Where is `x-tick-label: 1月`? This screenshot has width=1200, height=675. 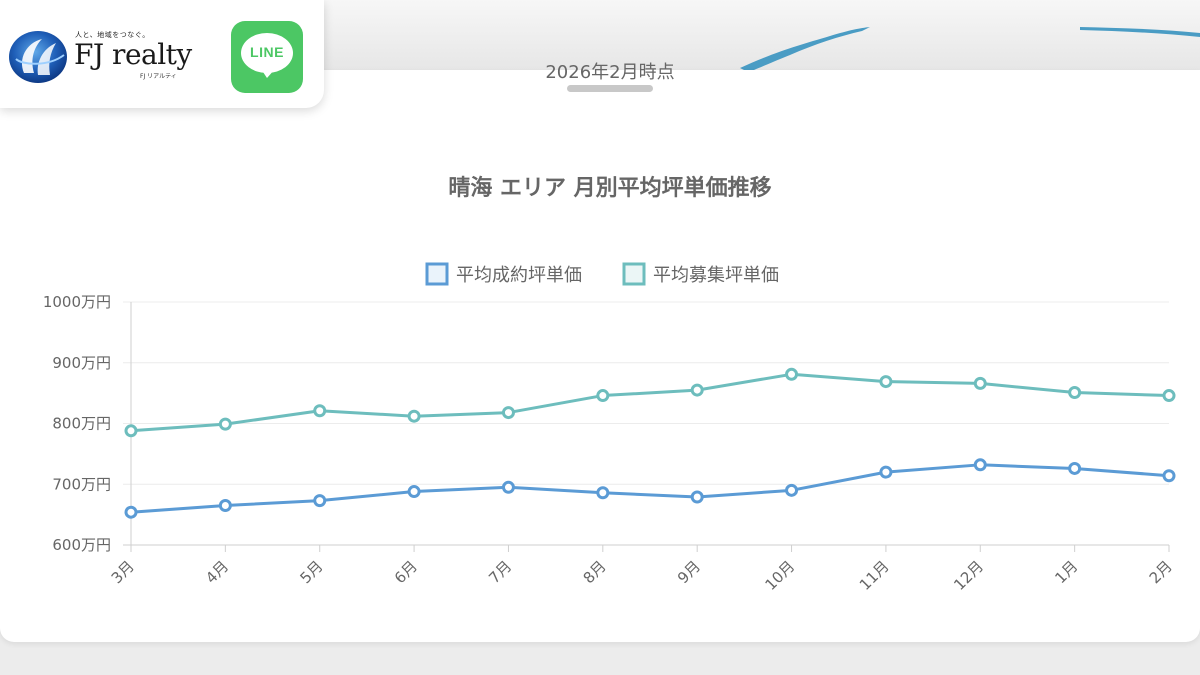
x-tick-label: 1月 is located at coordinates (1066, 572).